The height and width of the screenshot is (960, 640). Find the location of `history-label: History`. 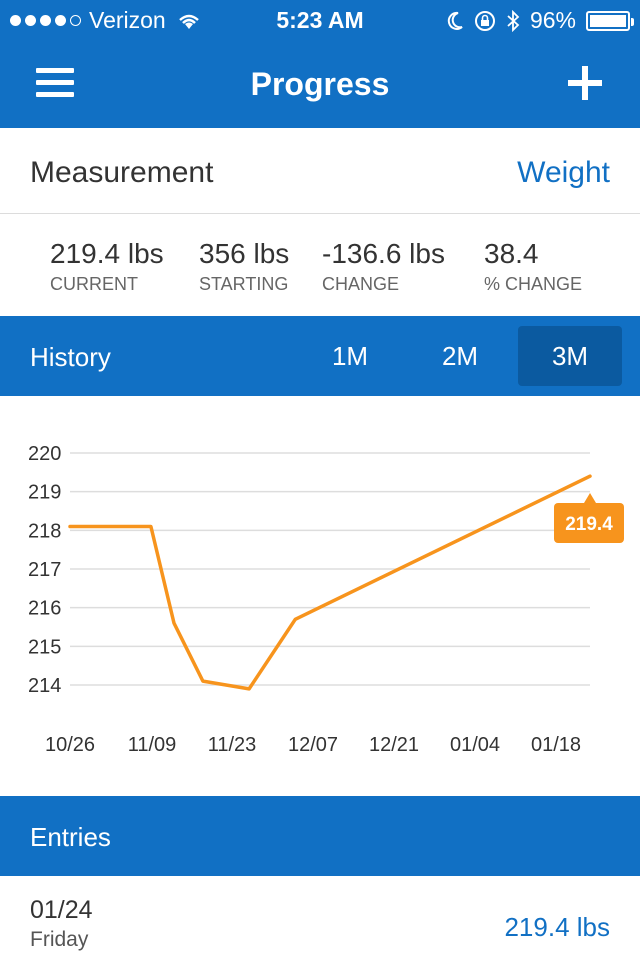

history-label: History is located at coordinates (70, 357).